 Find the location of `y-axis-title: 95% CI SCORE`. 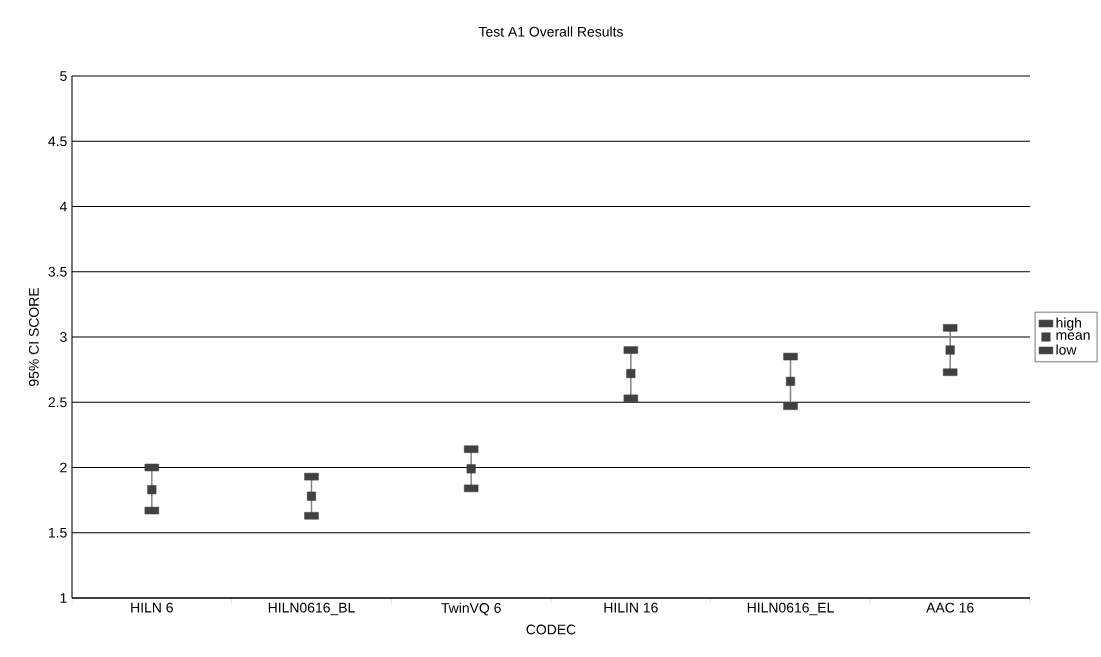

y-axis-title: 95% CI SCORE is located at coordinates (33, 337).